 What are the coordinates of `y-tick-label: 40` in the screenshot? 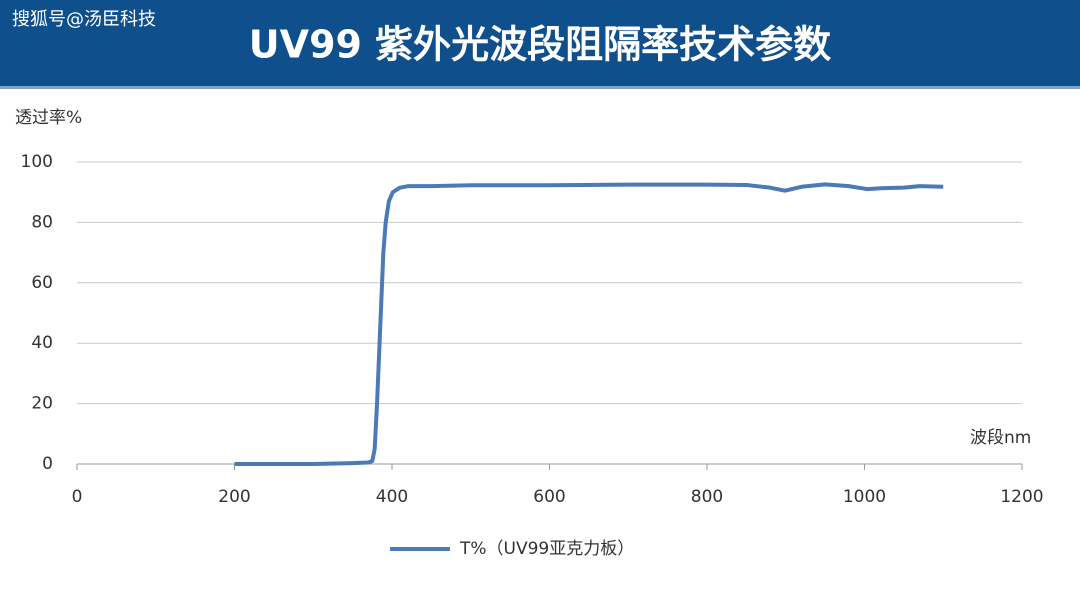 It's located at (42, 343).